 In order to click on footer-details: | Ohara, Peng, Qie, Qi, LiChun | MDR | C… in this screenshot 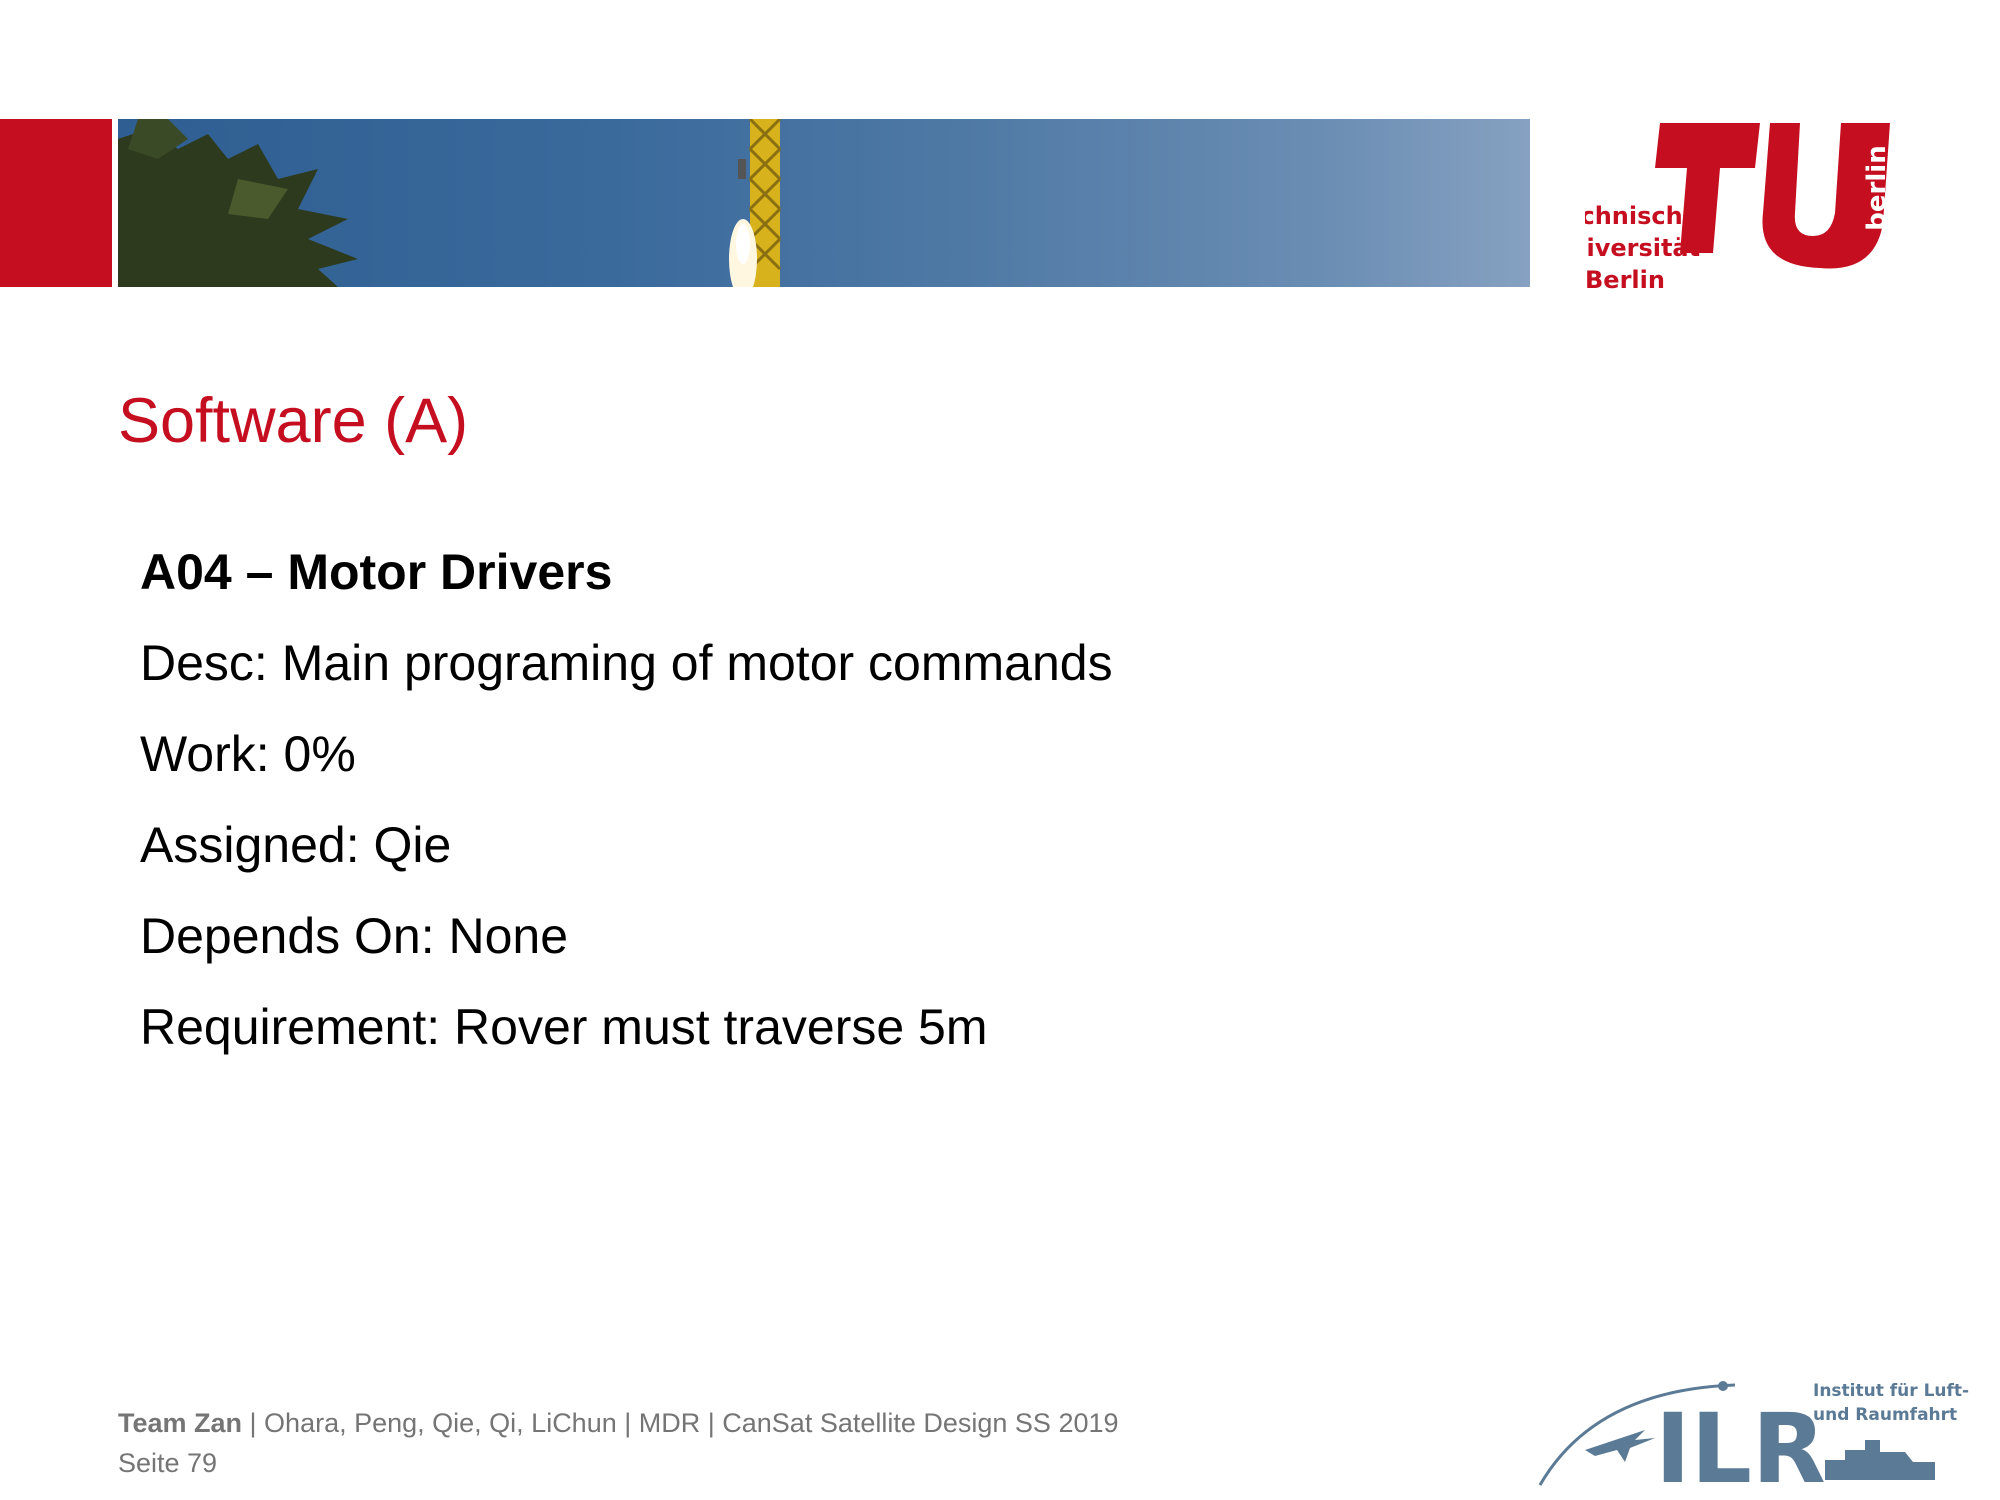, I will do `click(680, 1423)`.